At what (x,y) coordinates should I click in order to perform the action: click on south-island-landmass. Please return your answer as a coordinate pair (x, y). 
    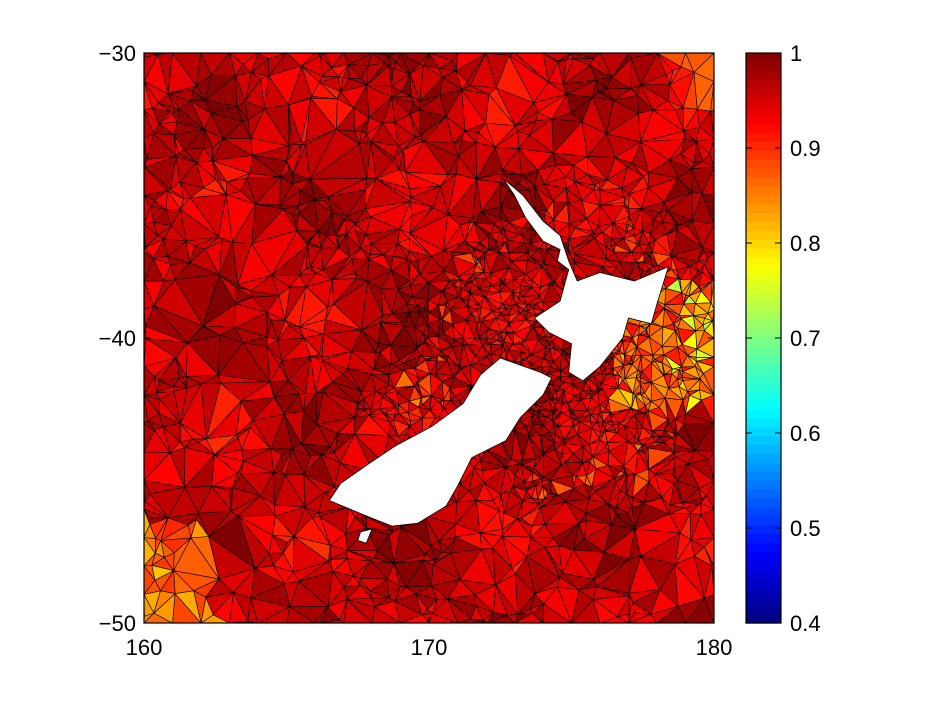
    Looking at the image, I should click on (440, 442).